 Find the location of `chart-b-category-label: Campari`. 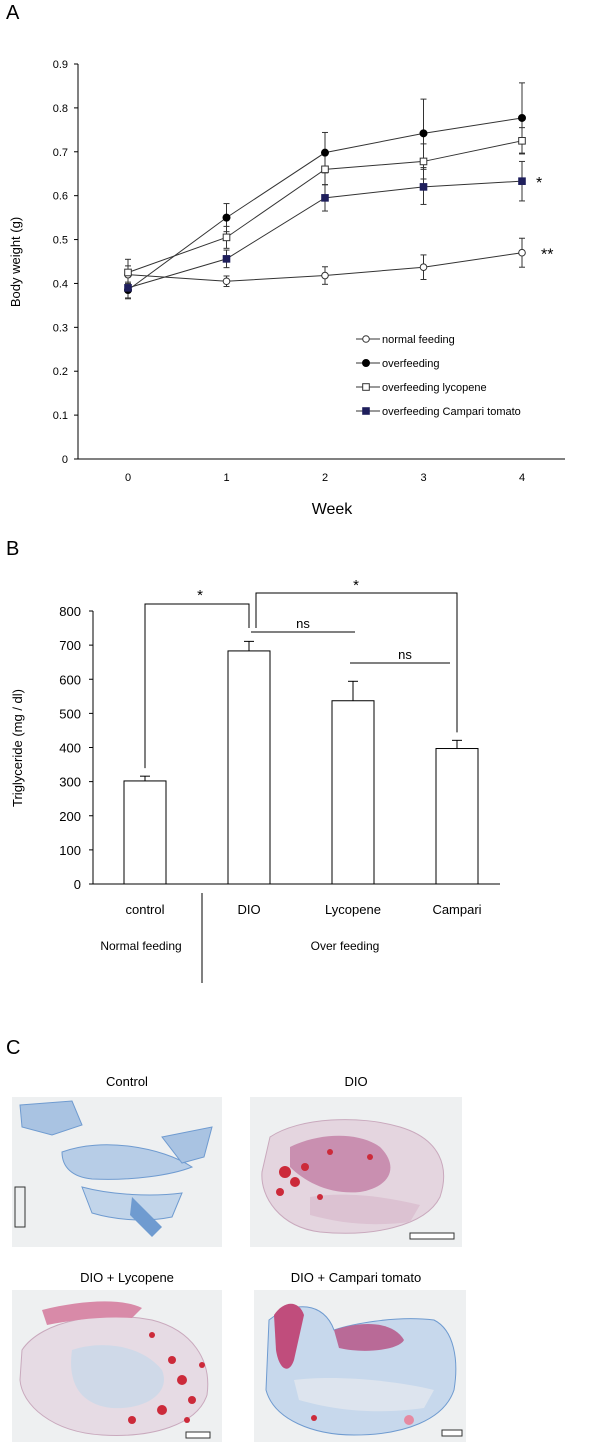

chart-b-category-label: Campari is located at coordinates (456, 909).